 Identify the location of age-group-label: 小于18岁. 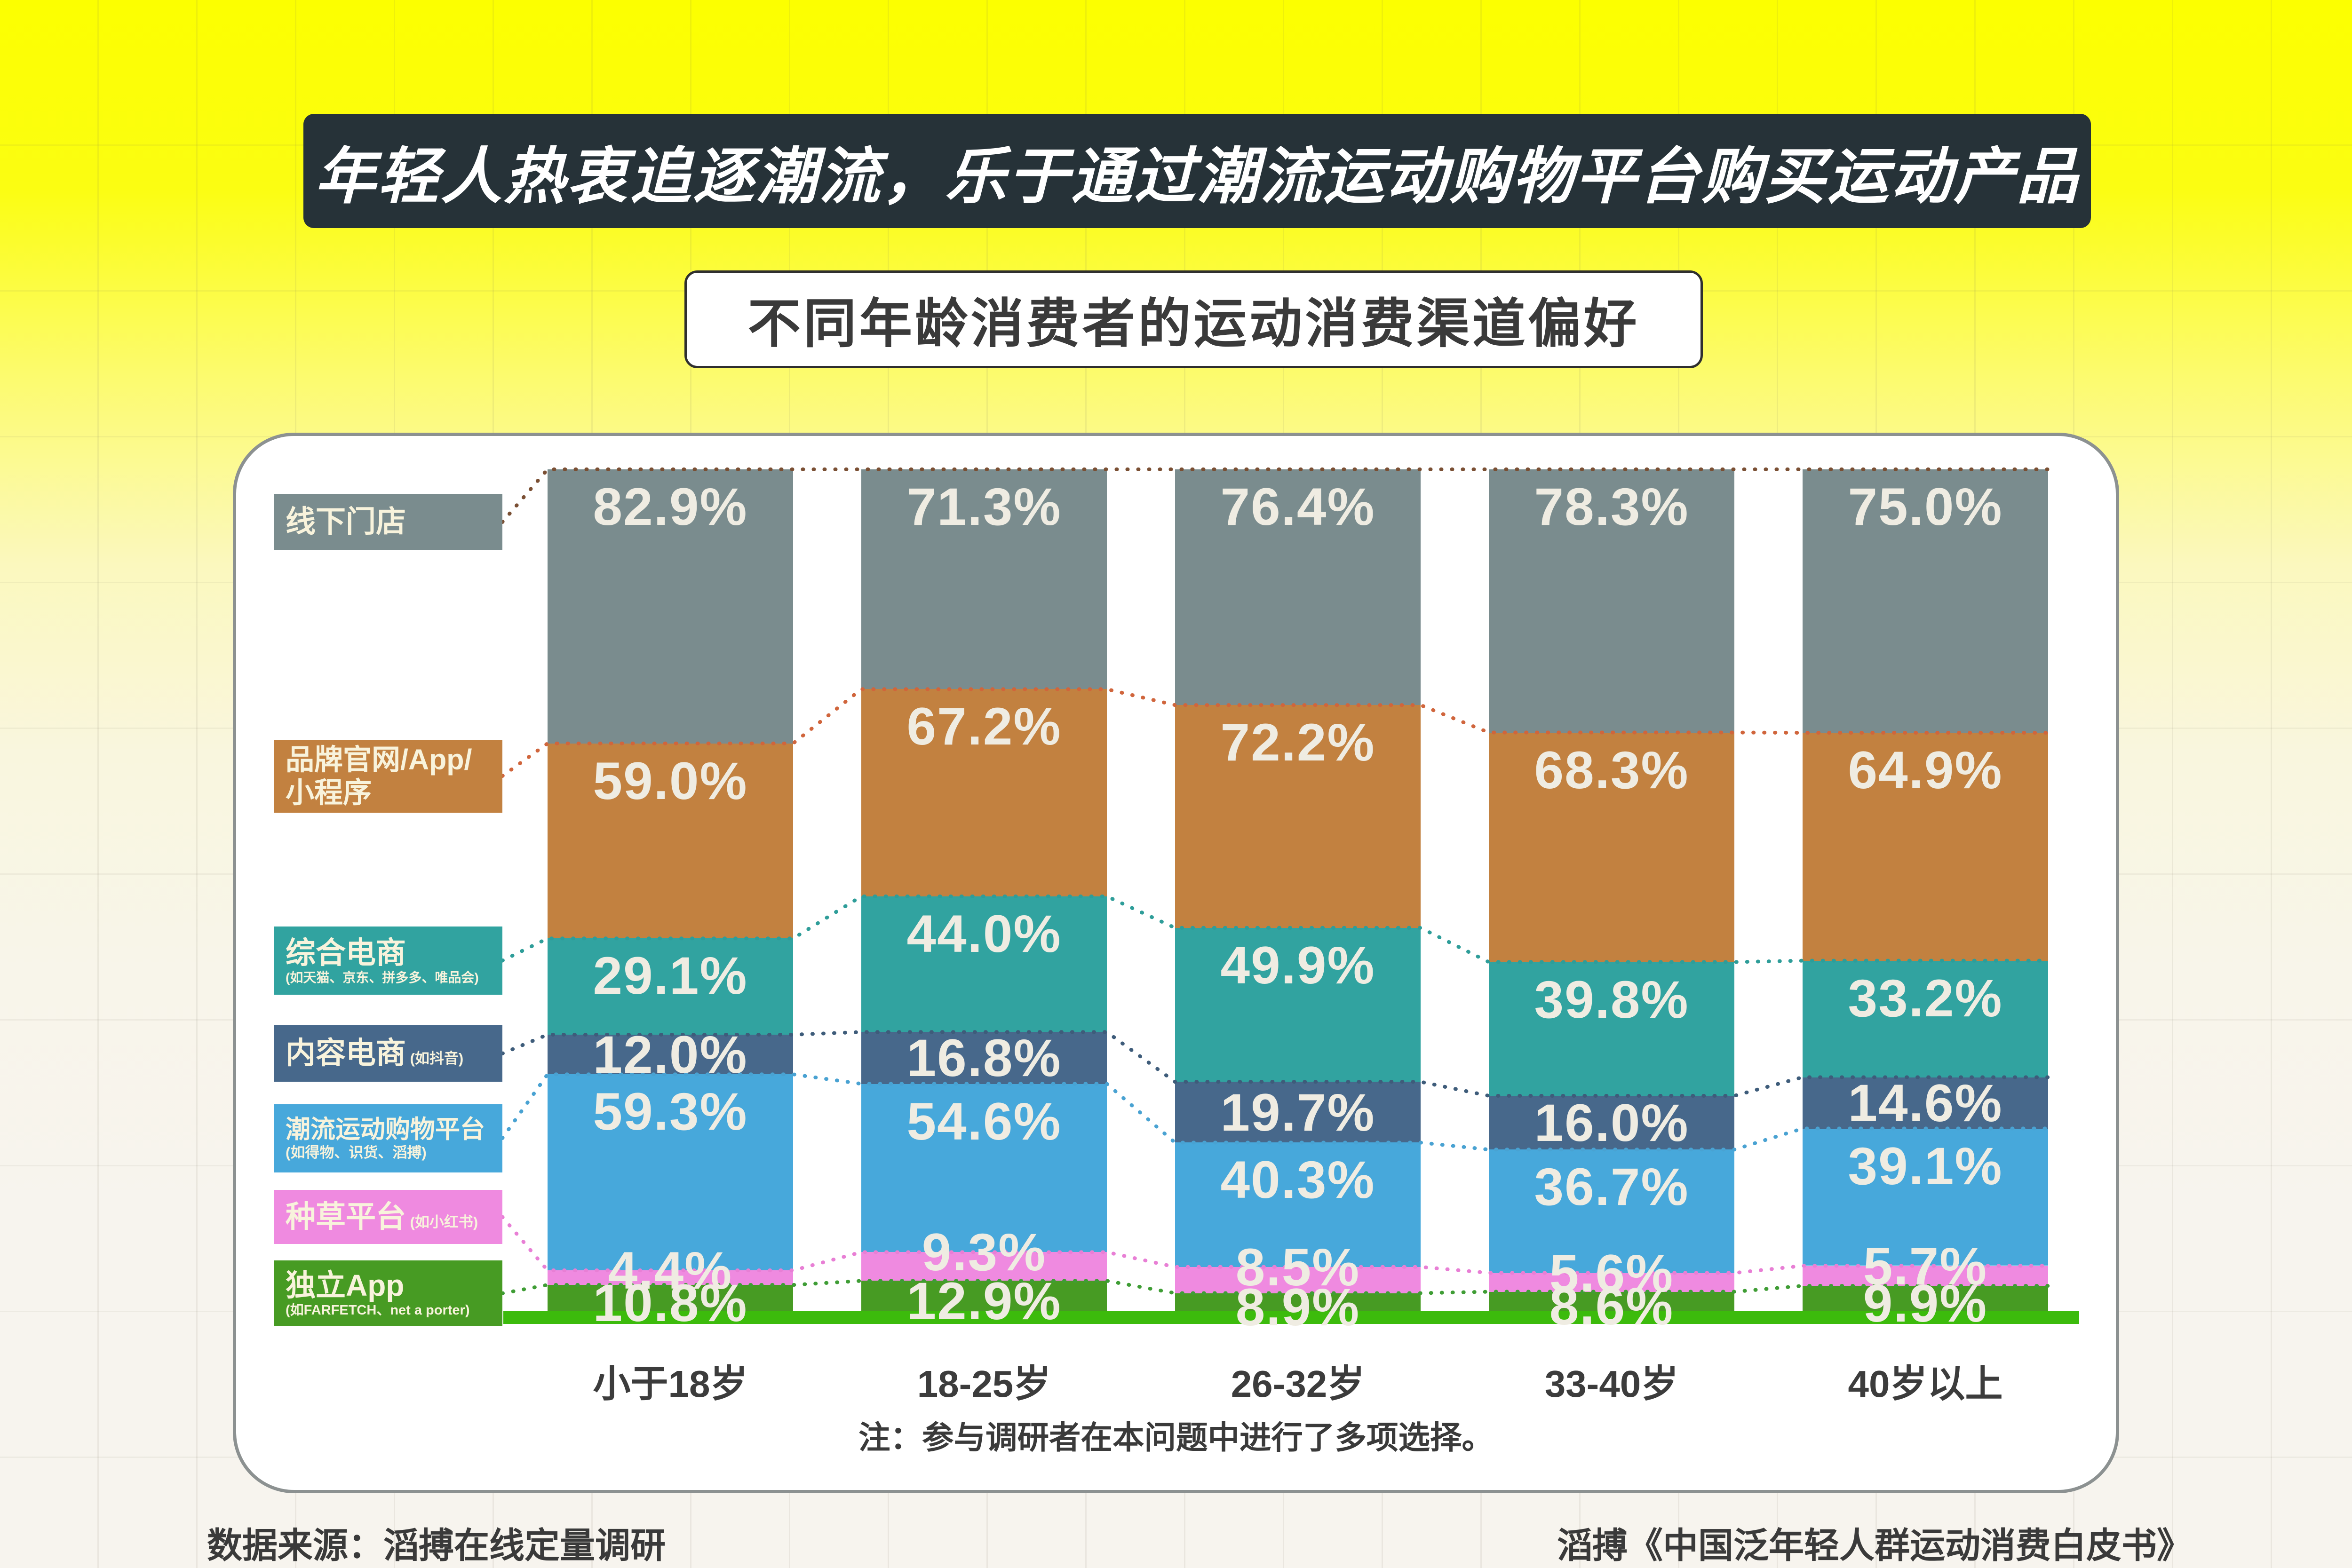
(670, 1383).